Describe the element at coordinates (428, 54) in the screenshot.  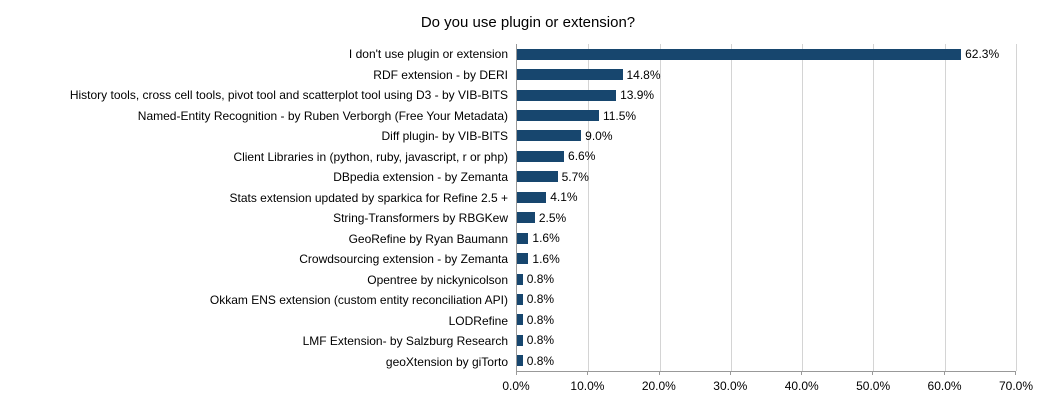
I see `category-label: I don't use plugin or extension` at that location.